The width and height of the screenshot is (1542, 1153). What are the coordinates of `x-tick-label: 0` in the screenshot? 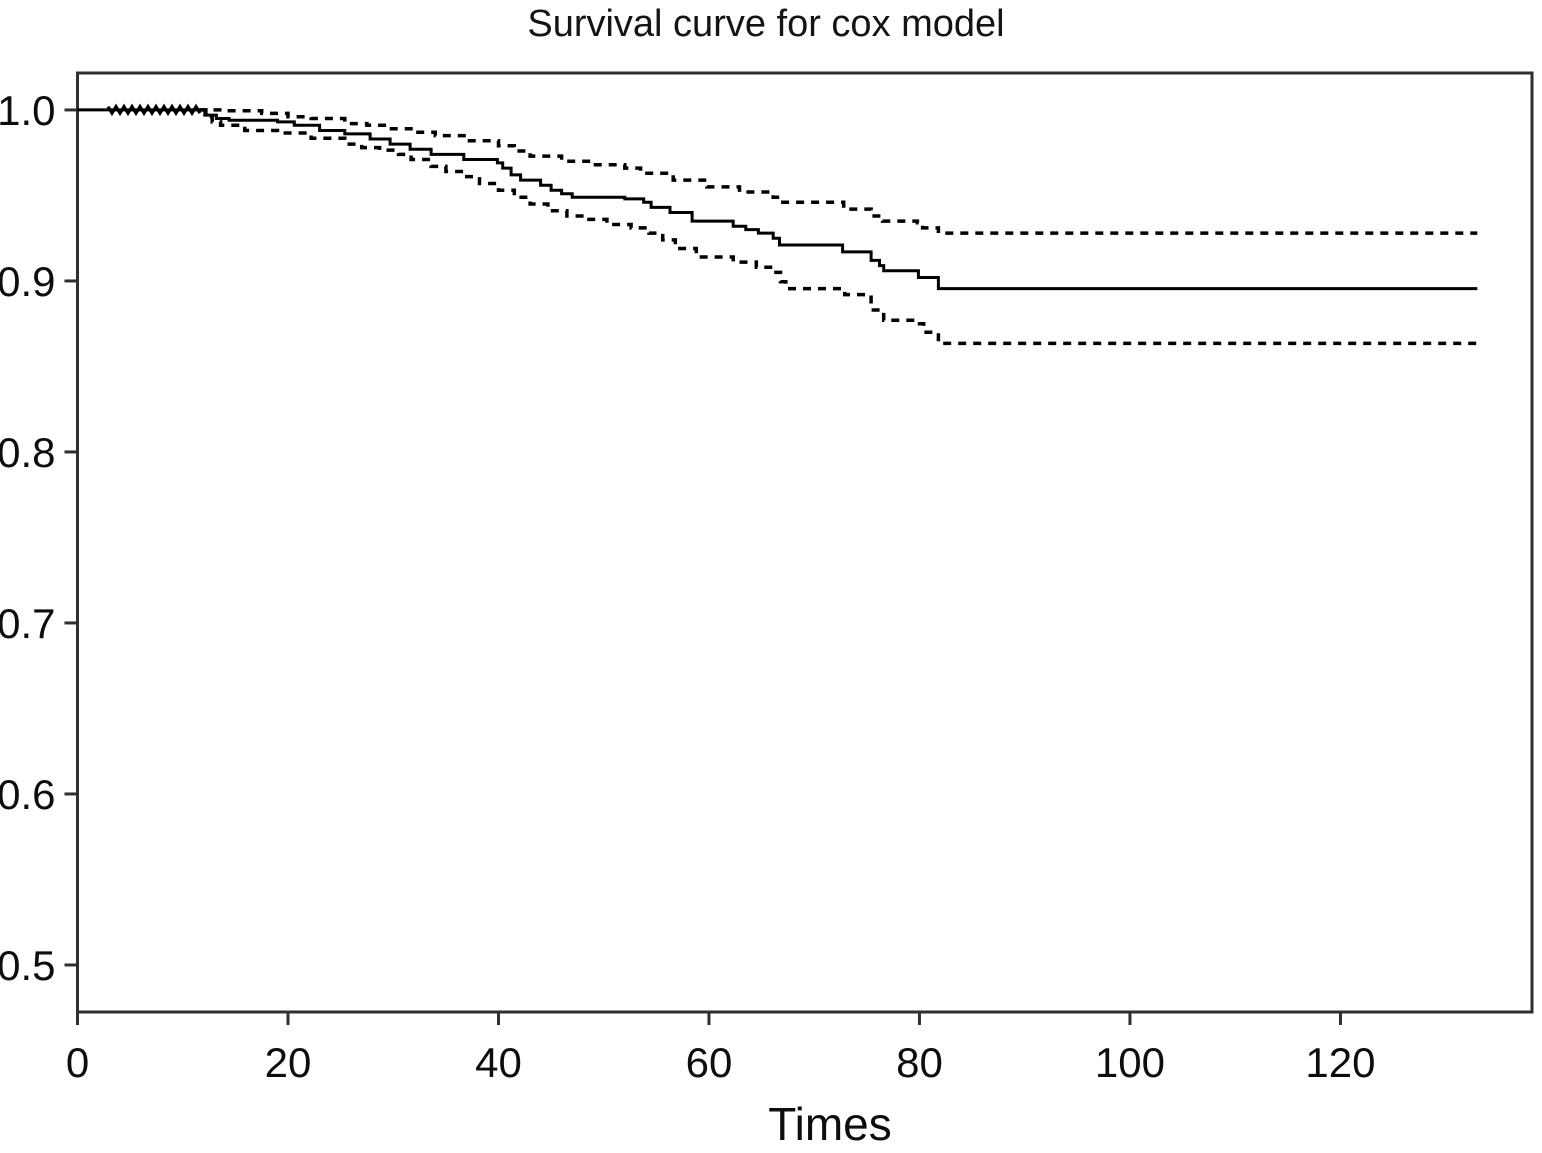 It's located at (77, 1062).